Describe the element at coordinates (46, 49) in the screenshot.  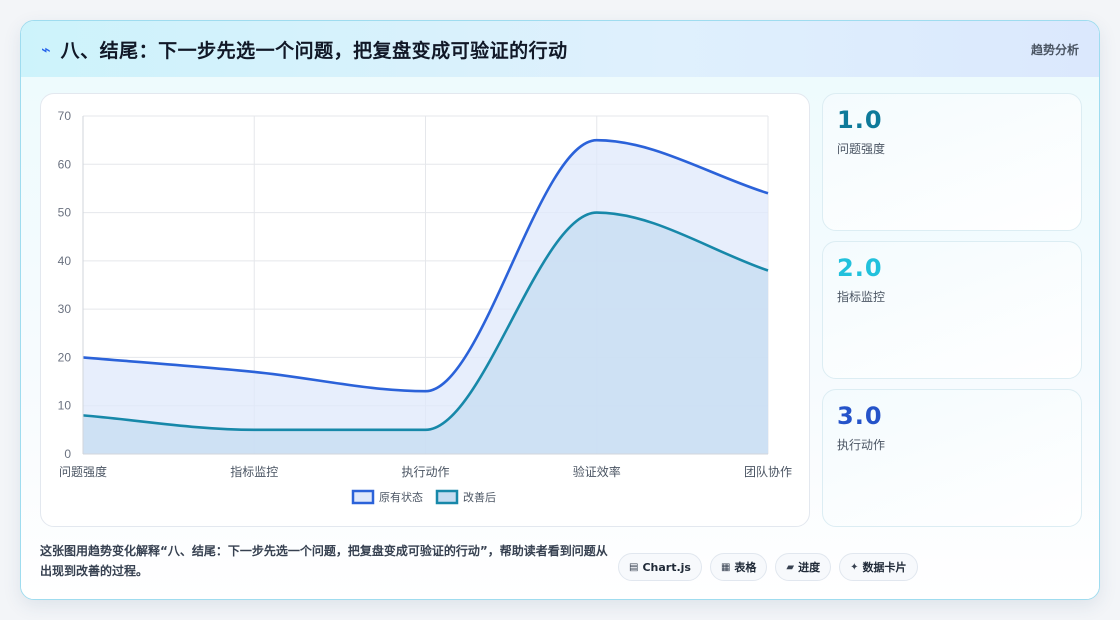
I see `lightning-icon: ⌁` at that location.